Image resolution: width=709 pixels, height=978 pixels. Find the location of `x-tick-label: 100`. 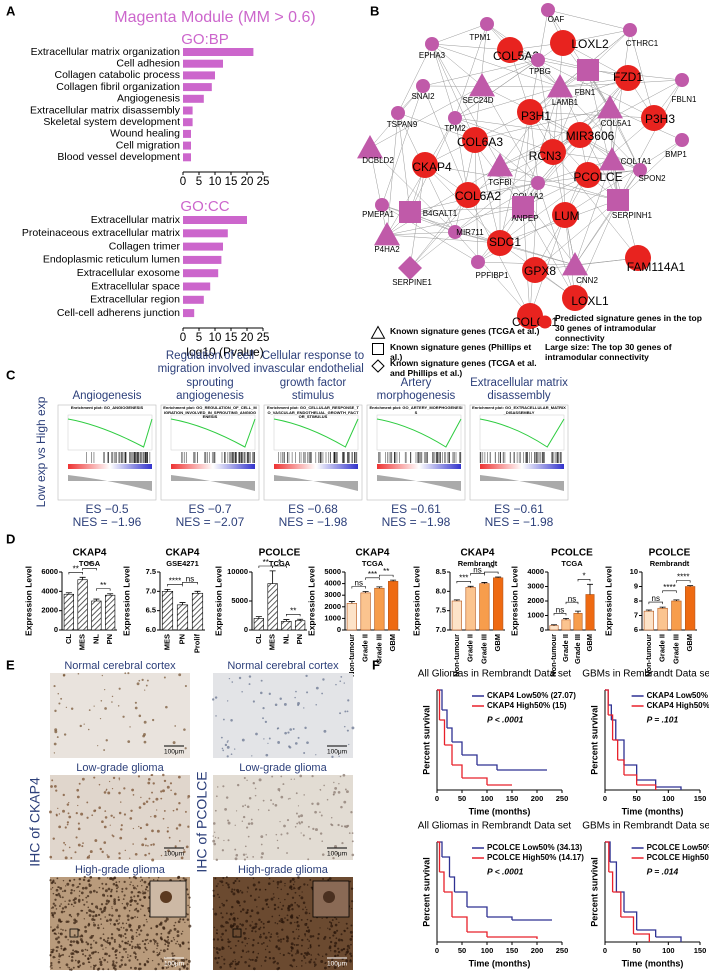

x-tick-label: 100 is located at coordinates (487, 950).